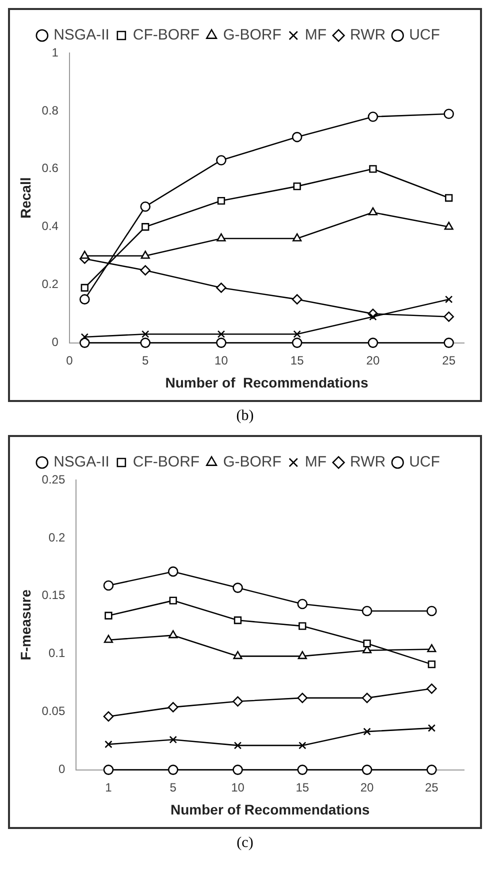  What do you see at coordinates (245, 843) in the screenshot?
I see `text: (c)` at bounding box center [245, 843].